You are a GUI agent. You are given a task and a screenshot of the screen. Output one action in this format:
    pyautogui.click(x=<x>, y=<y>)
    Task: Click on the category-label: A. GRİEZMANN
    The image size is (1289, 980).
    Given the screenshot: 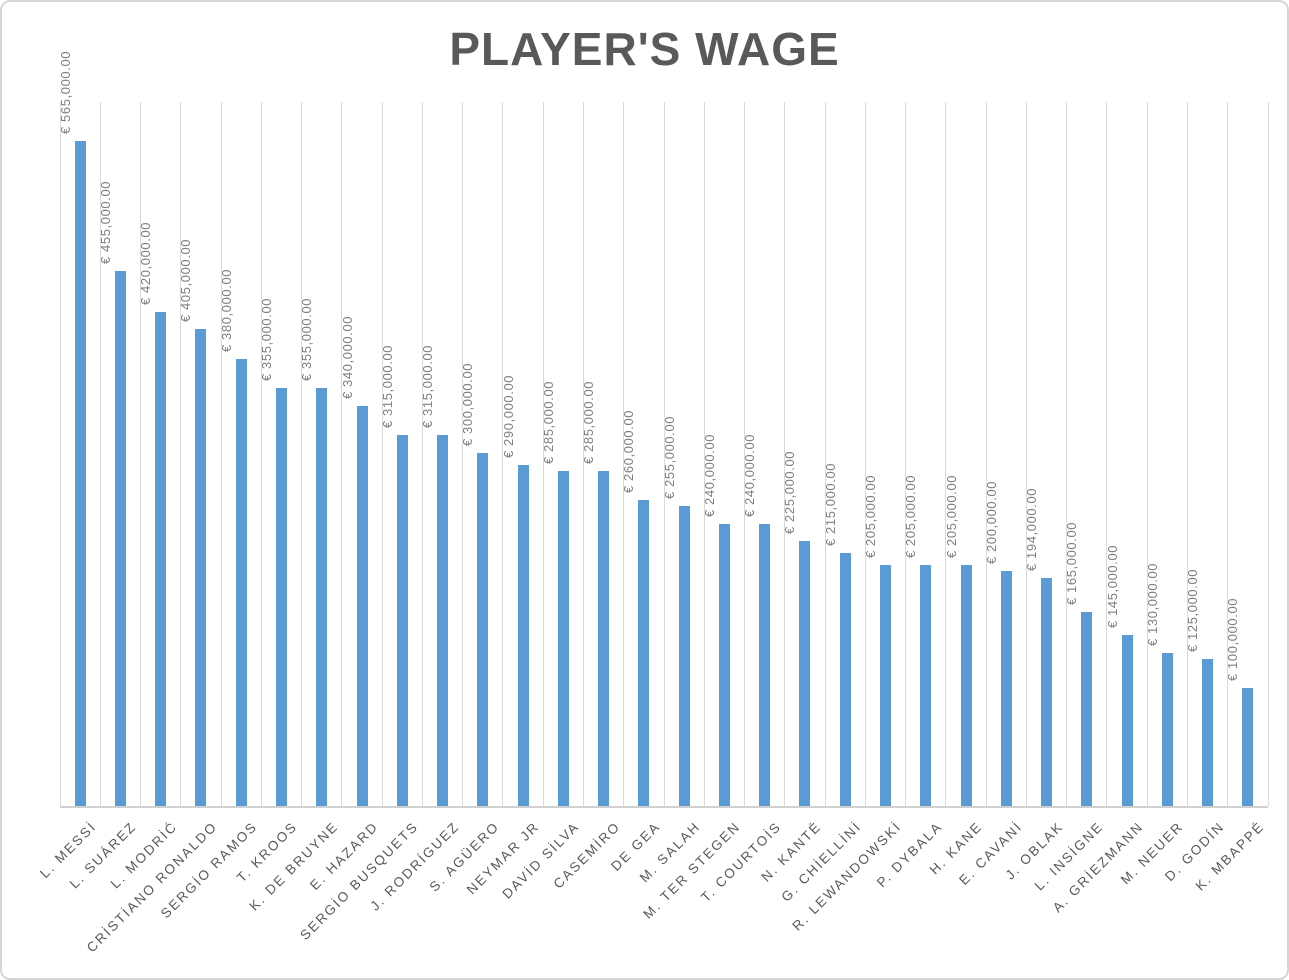 What is the action you would take?
    pyautogui.click(x=1098, y=867)
    